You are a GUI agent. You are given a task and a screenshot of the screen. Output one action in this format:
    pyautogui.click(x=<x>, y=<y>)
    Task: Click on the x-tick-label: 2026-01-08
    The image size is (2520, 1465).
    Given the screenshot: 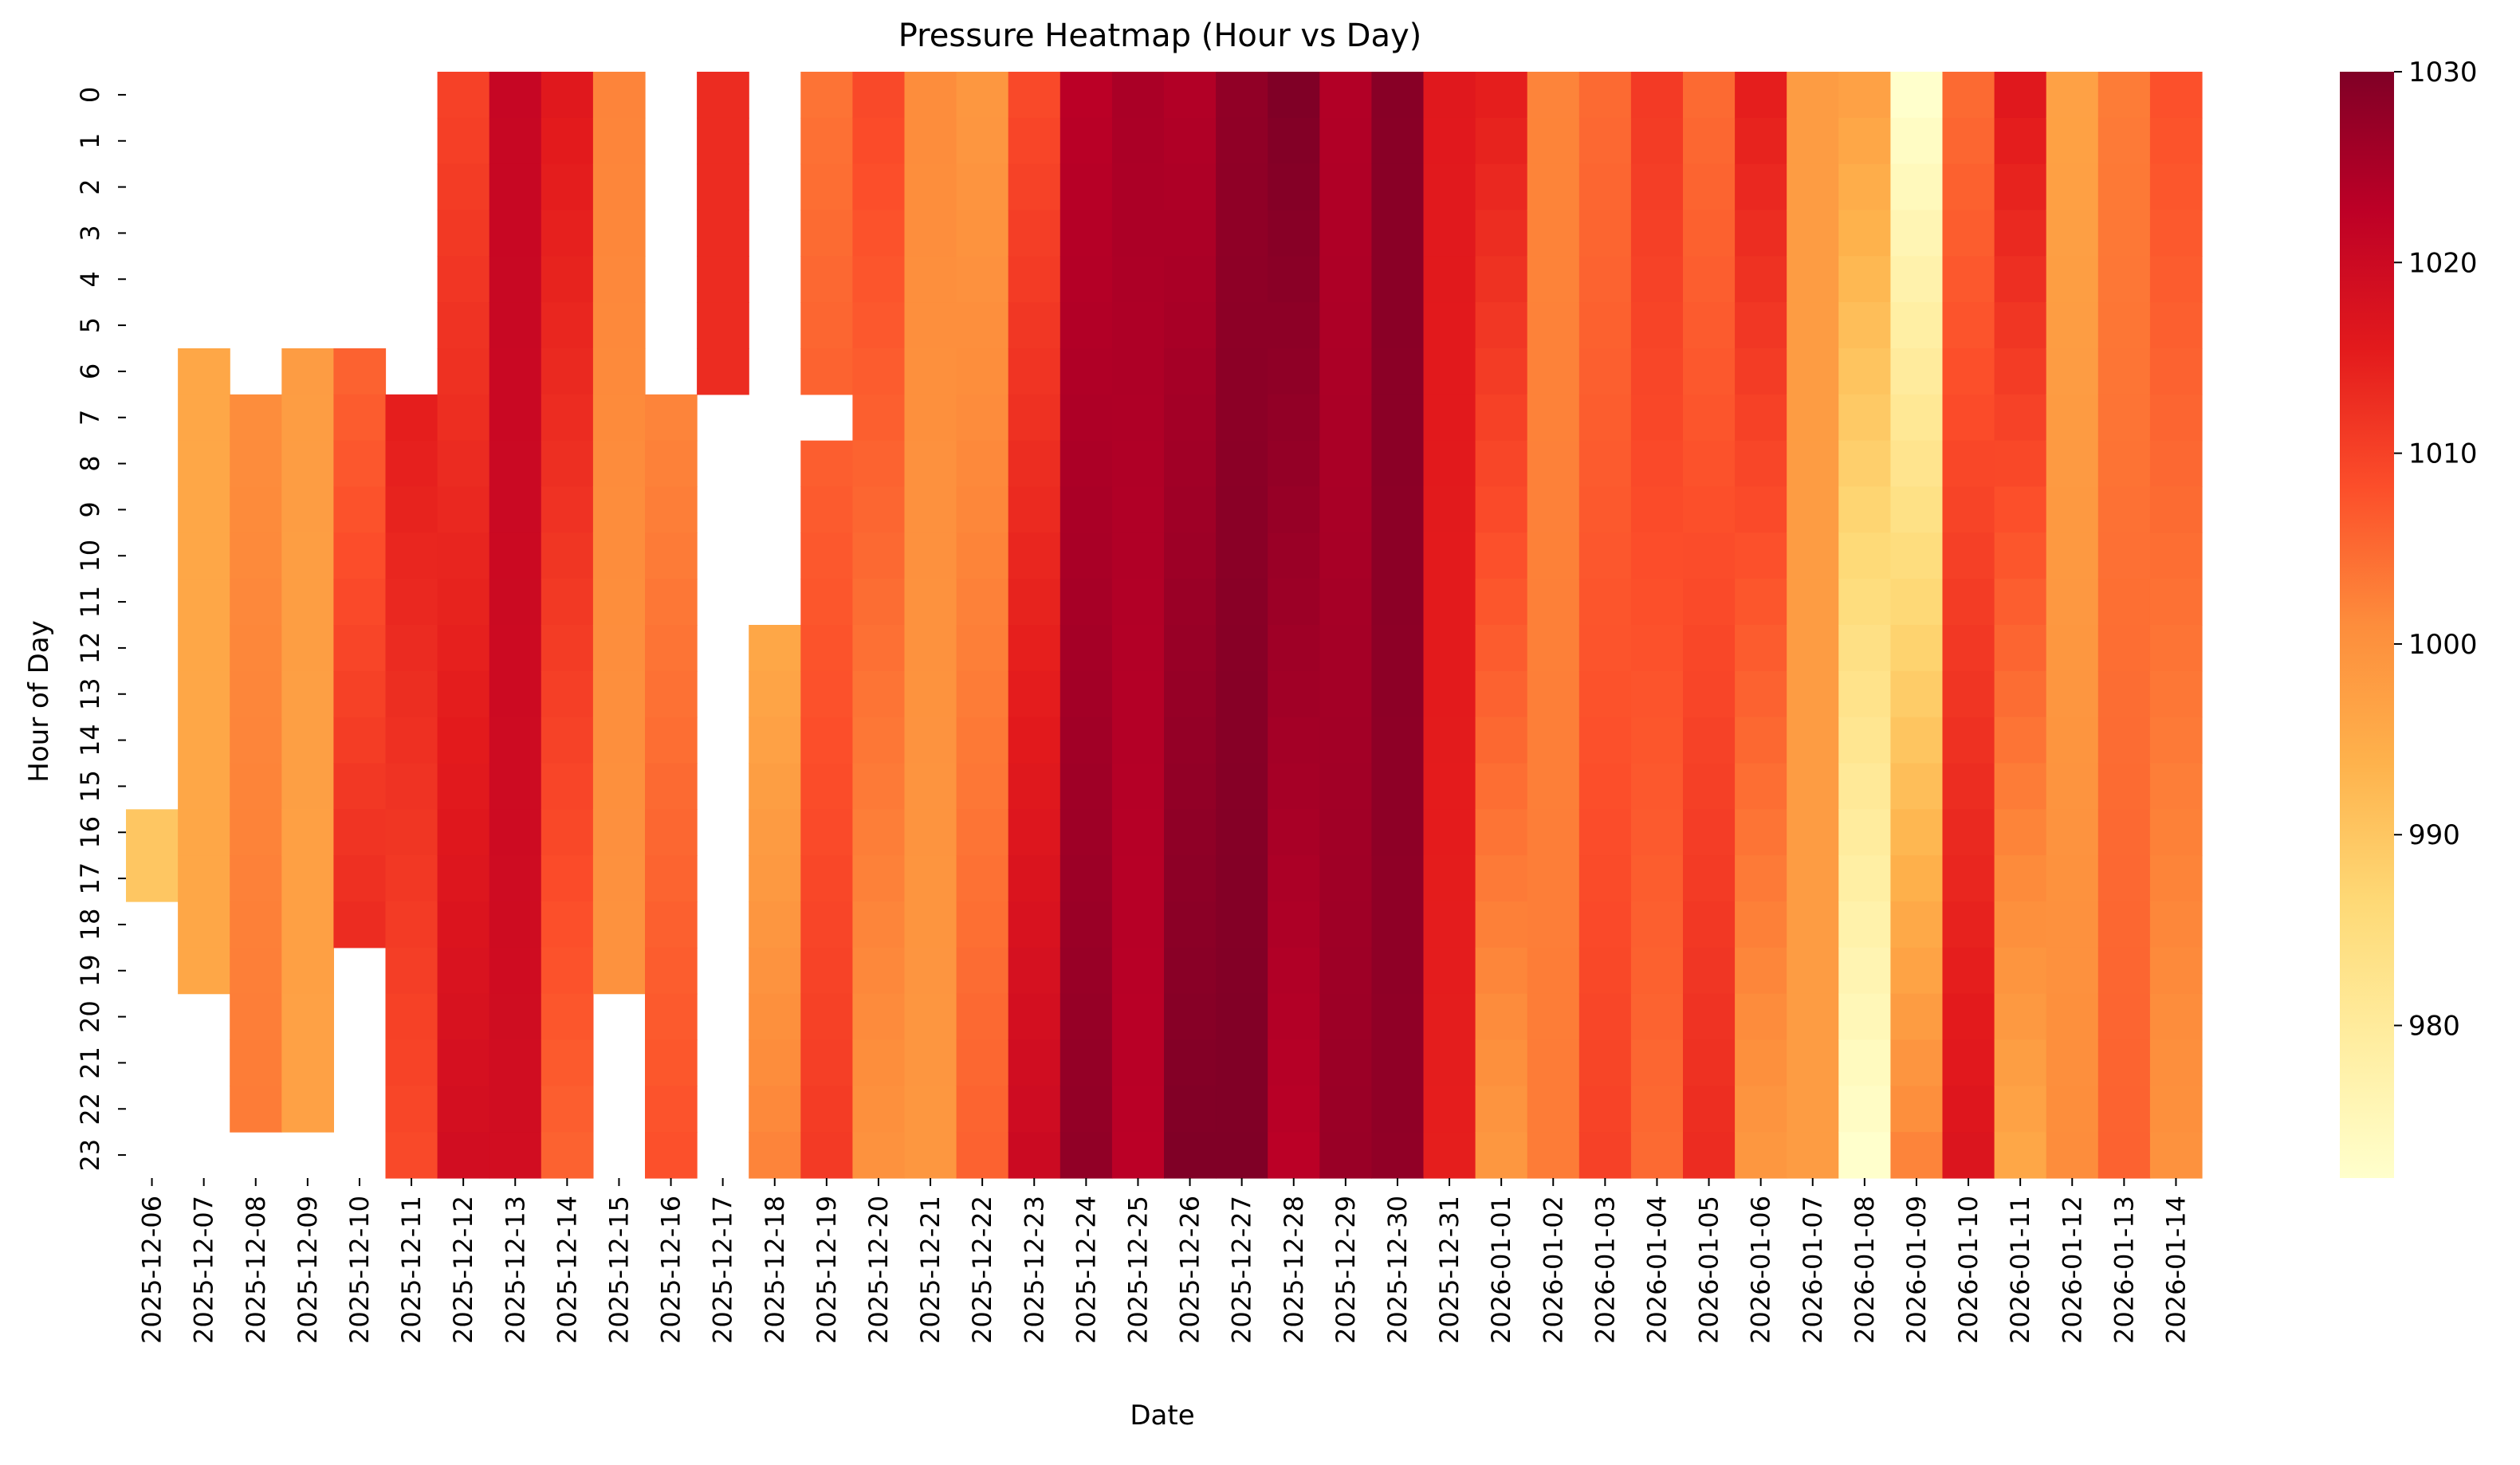 What is the action you would take?
    pyautogui.click(x=1865, y=1270)
    